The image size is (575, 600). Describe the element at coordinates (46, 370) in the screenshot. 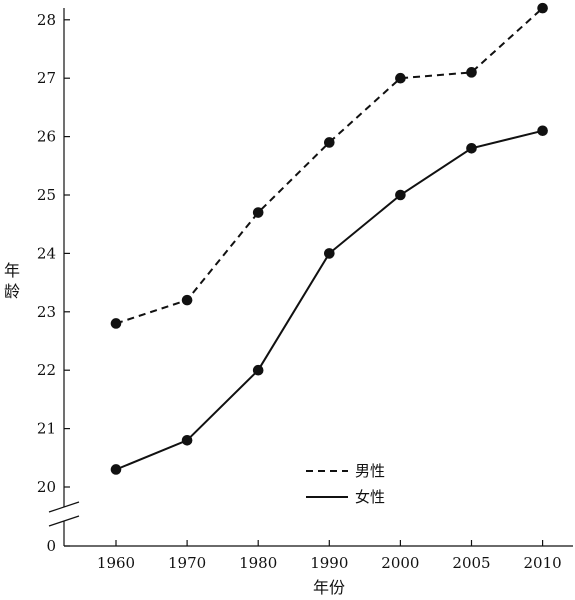

I see `y-tick-label: 22` at that location.